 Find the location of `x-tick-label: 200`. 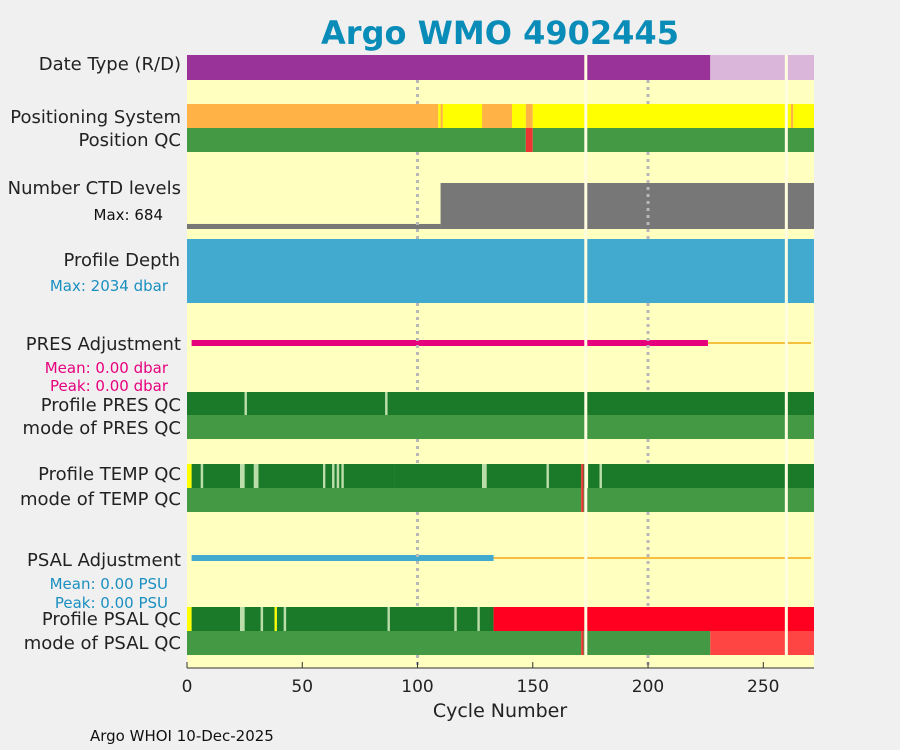

x-tick-label: 200 is located at coordinates (648, 687).